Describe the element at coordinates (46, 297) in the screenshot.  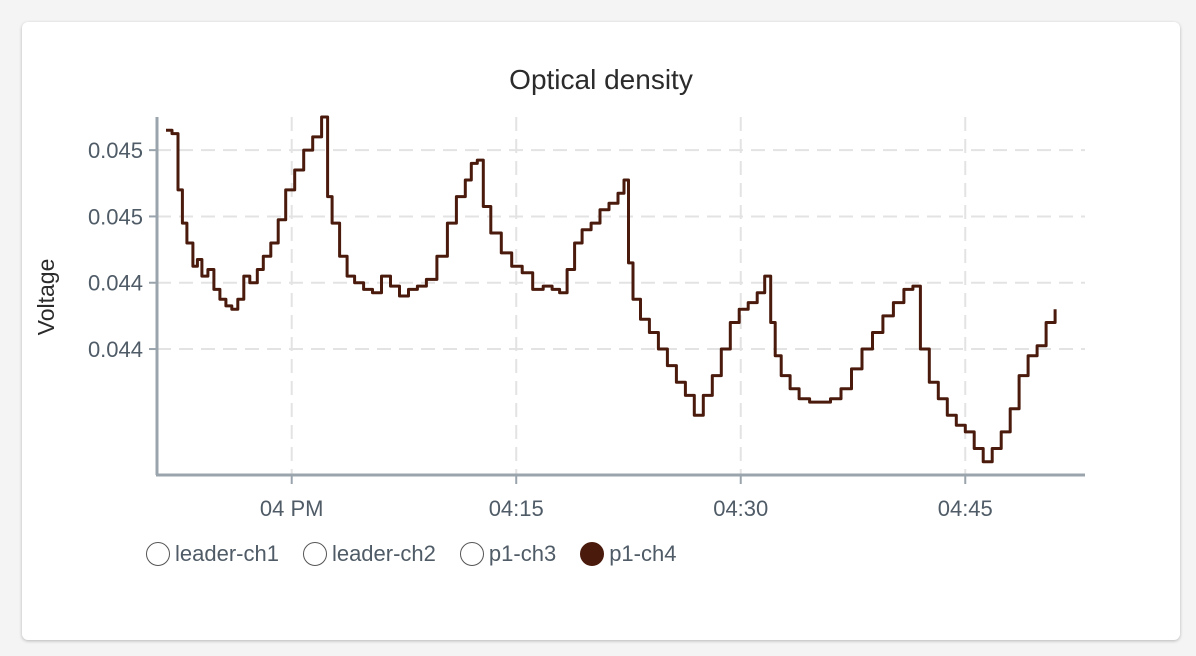
I see `y-axis-label: Voltage` at that location.